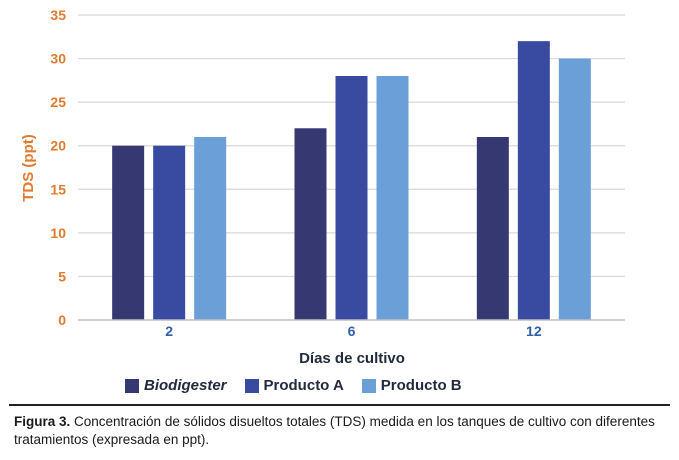  I want to click on y-tick-label-35: 35, so click(58, 15).